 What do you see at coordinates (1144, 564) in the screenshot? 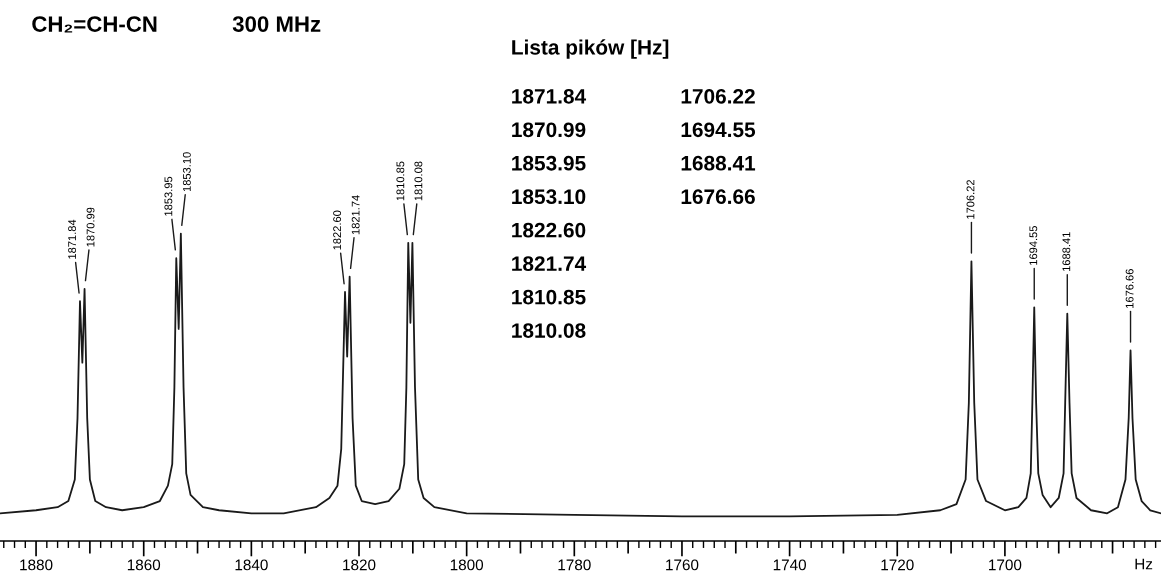
I see `x-axis-title: Hz` at bounding box center [1144, 564].